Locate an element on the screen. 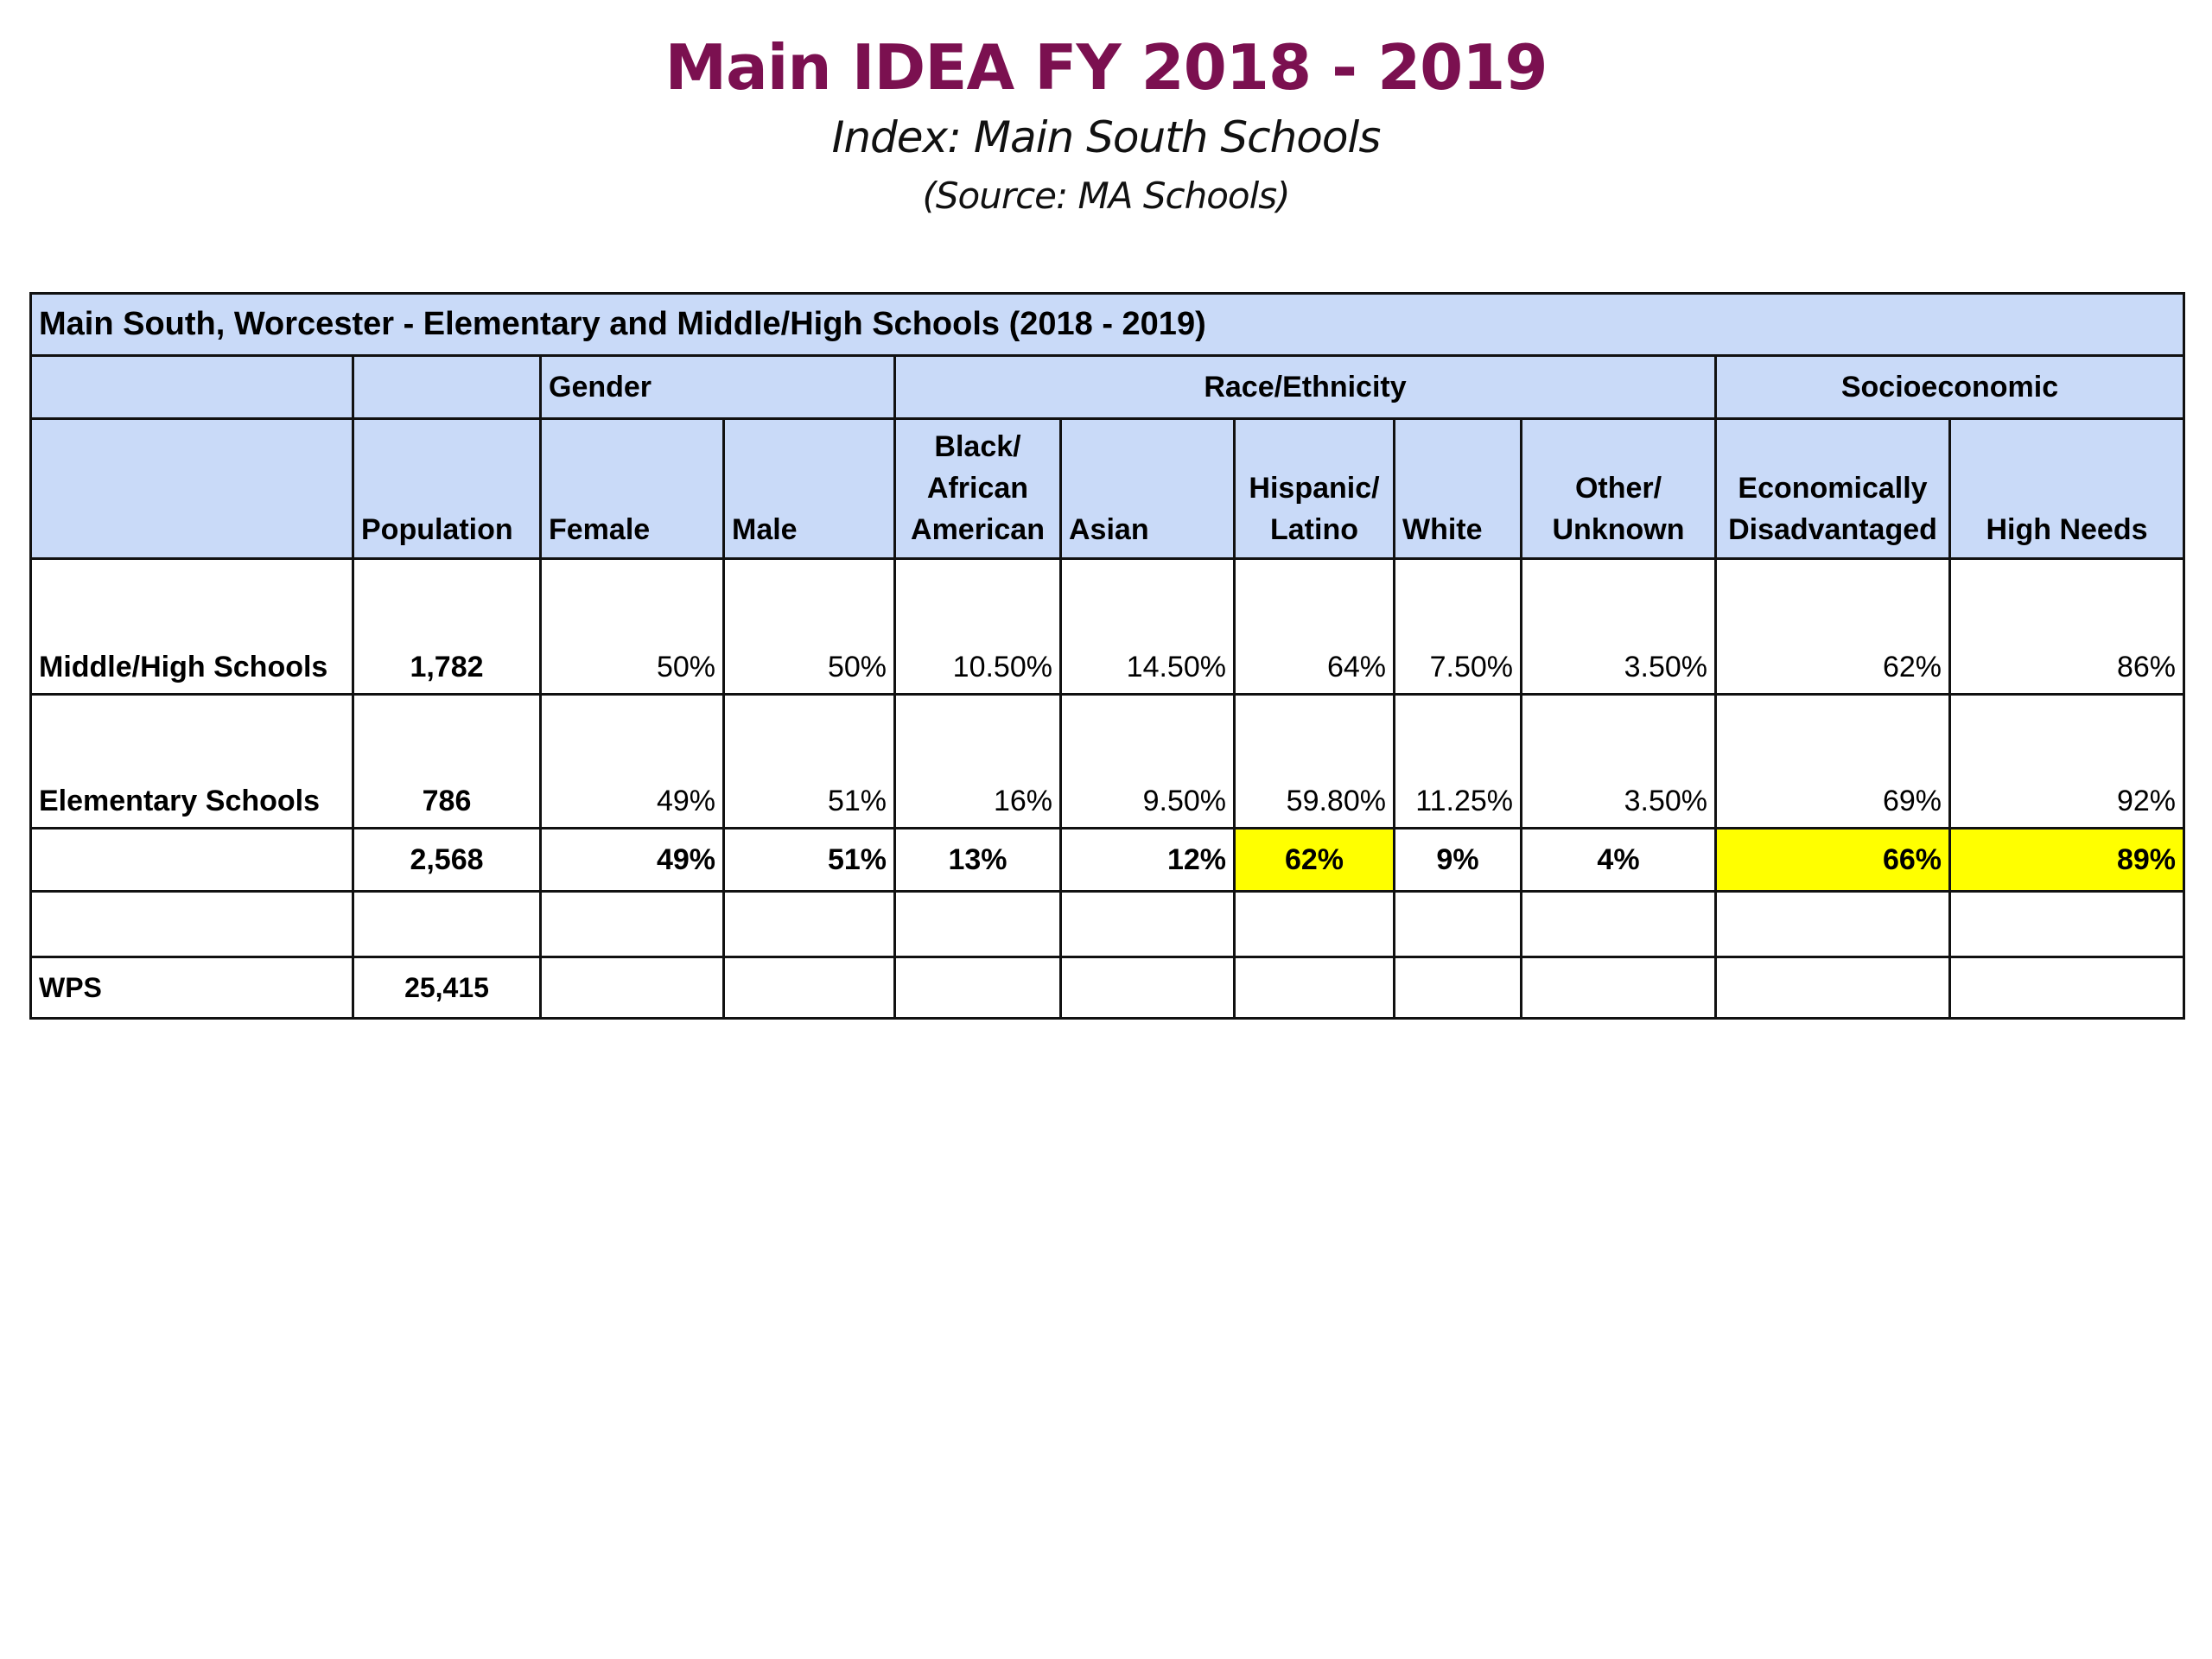  col-black-line: American is located at coordinates (978, 529).